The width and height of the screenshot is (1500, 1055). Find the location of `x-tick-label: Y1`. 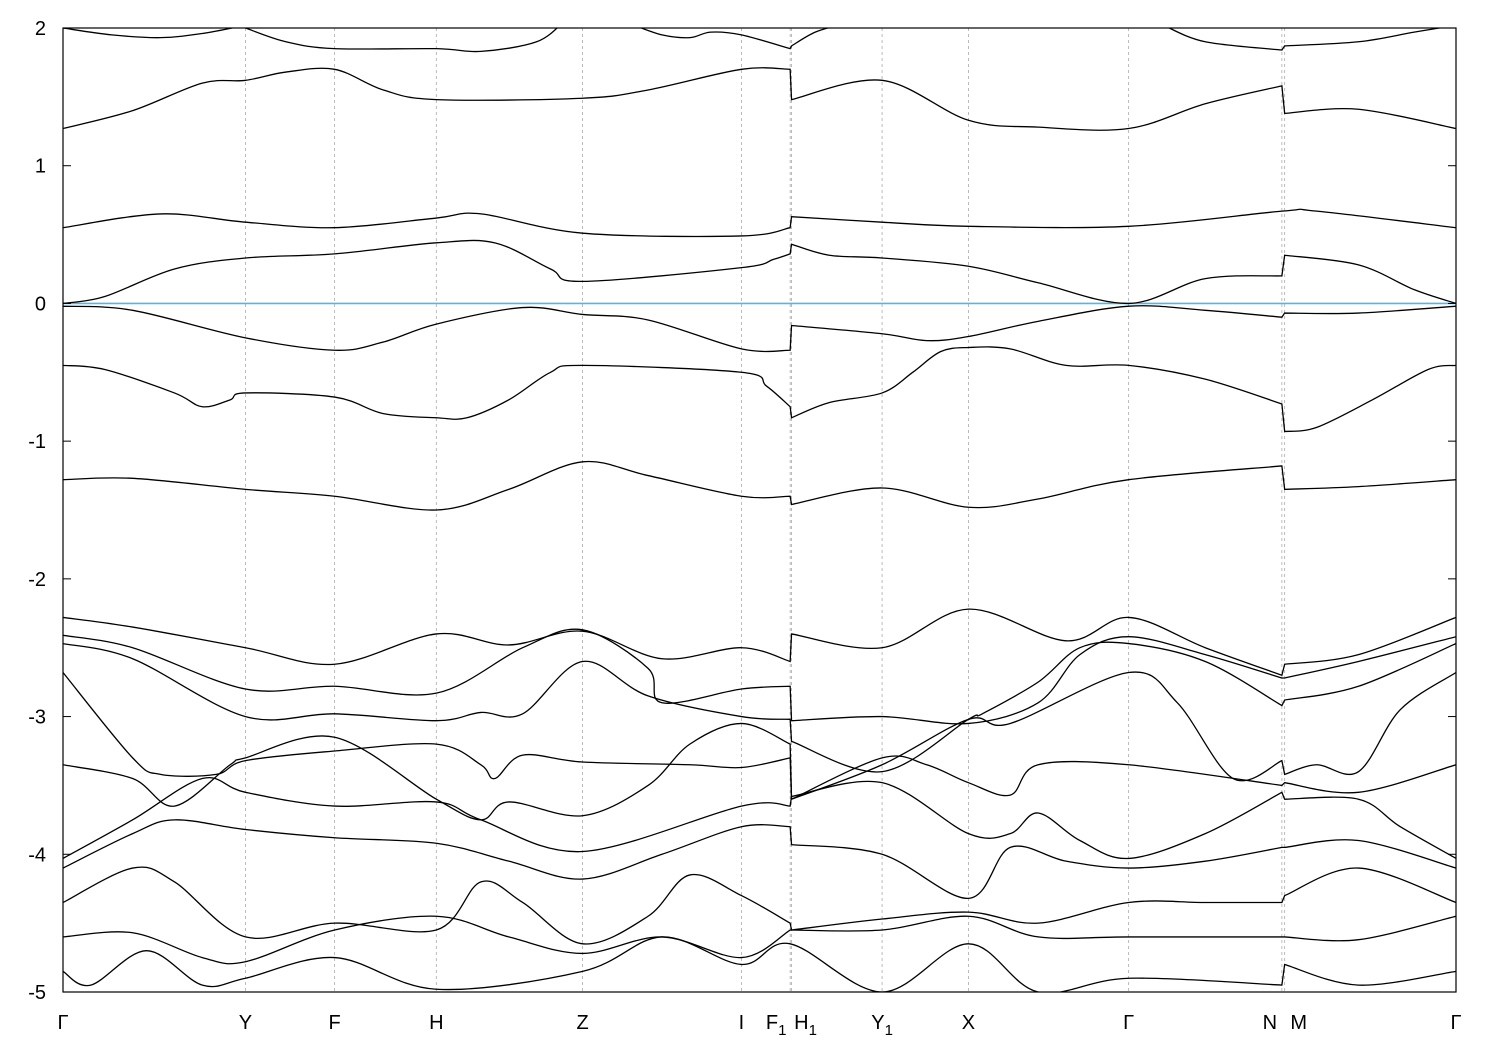

x-tick-label: Y1 is located at coordinates (882, 1025).